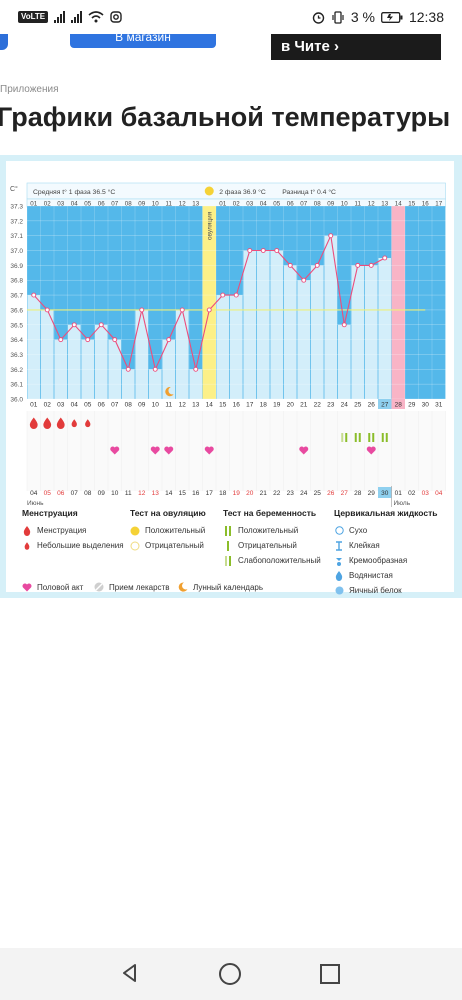 Image resolution: width=462 pixels, height=1000 pixels. What do you see at coordinates (4, 42) in the screenshot?
I see `ad-edge` at bounding box center [4, 42].